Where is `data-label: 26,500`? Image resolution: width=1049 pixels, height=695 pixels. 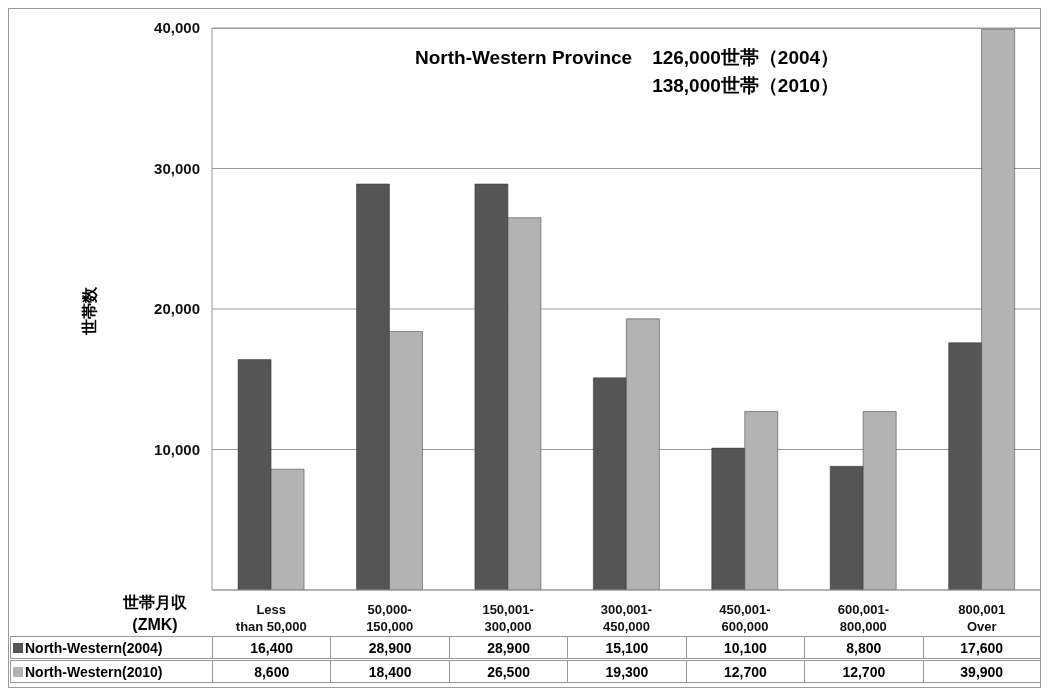 data-label: 26,500 is located at coordinates (508, 671).